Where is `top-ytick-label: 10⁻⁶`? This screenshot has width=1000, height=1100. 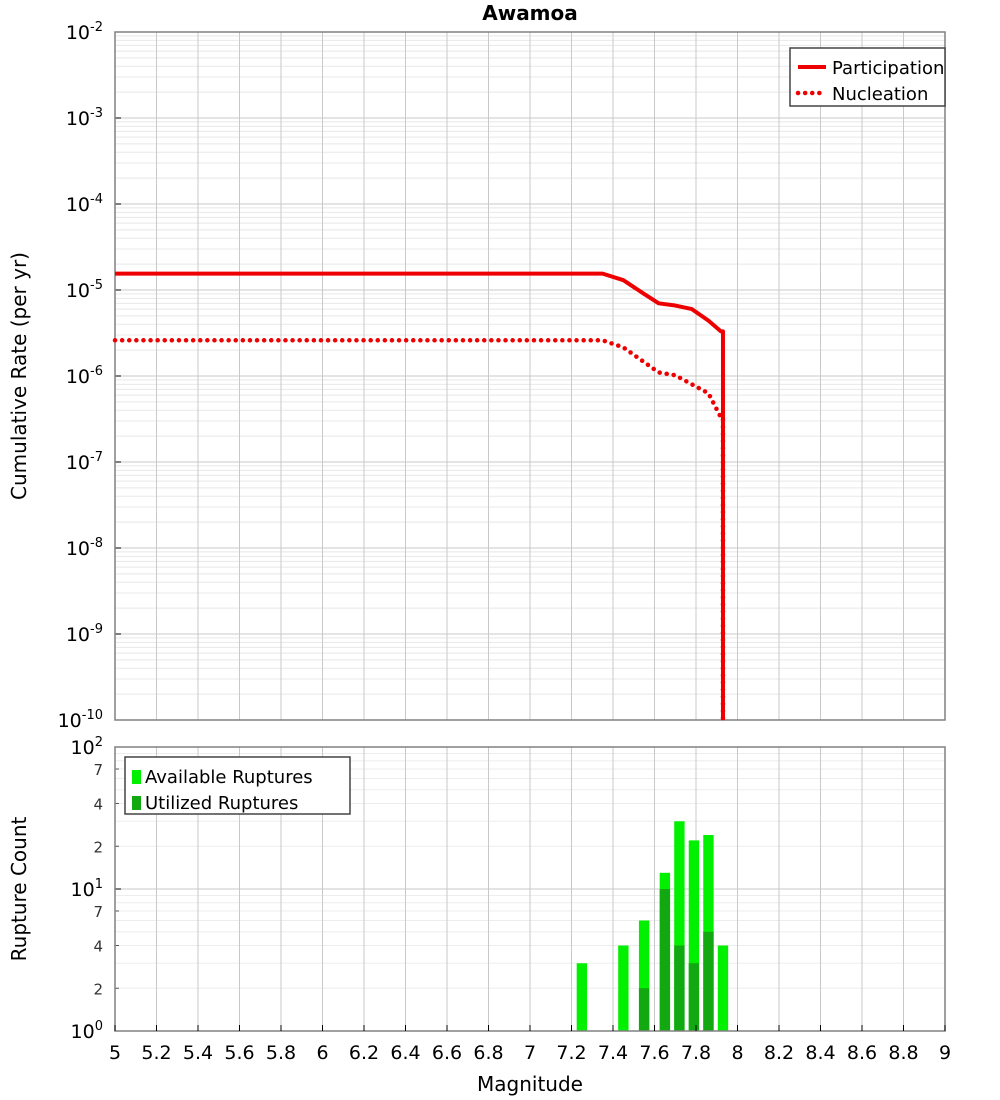 top-ytick-label: 10⁻⁶ is located at coordinates (84, 376).